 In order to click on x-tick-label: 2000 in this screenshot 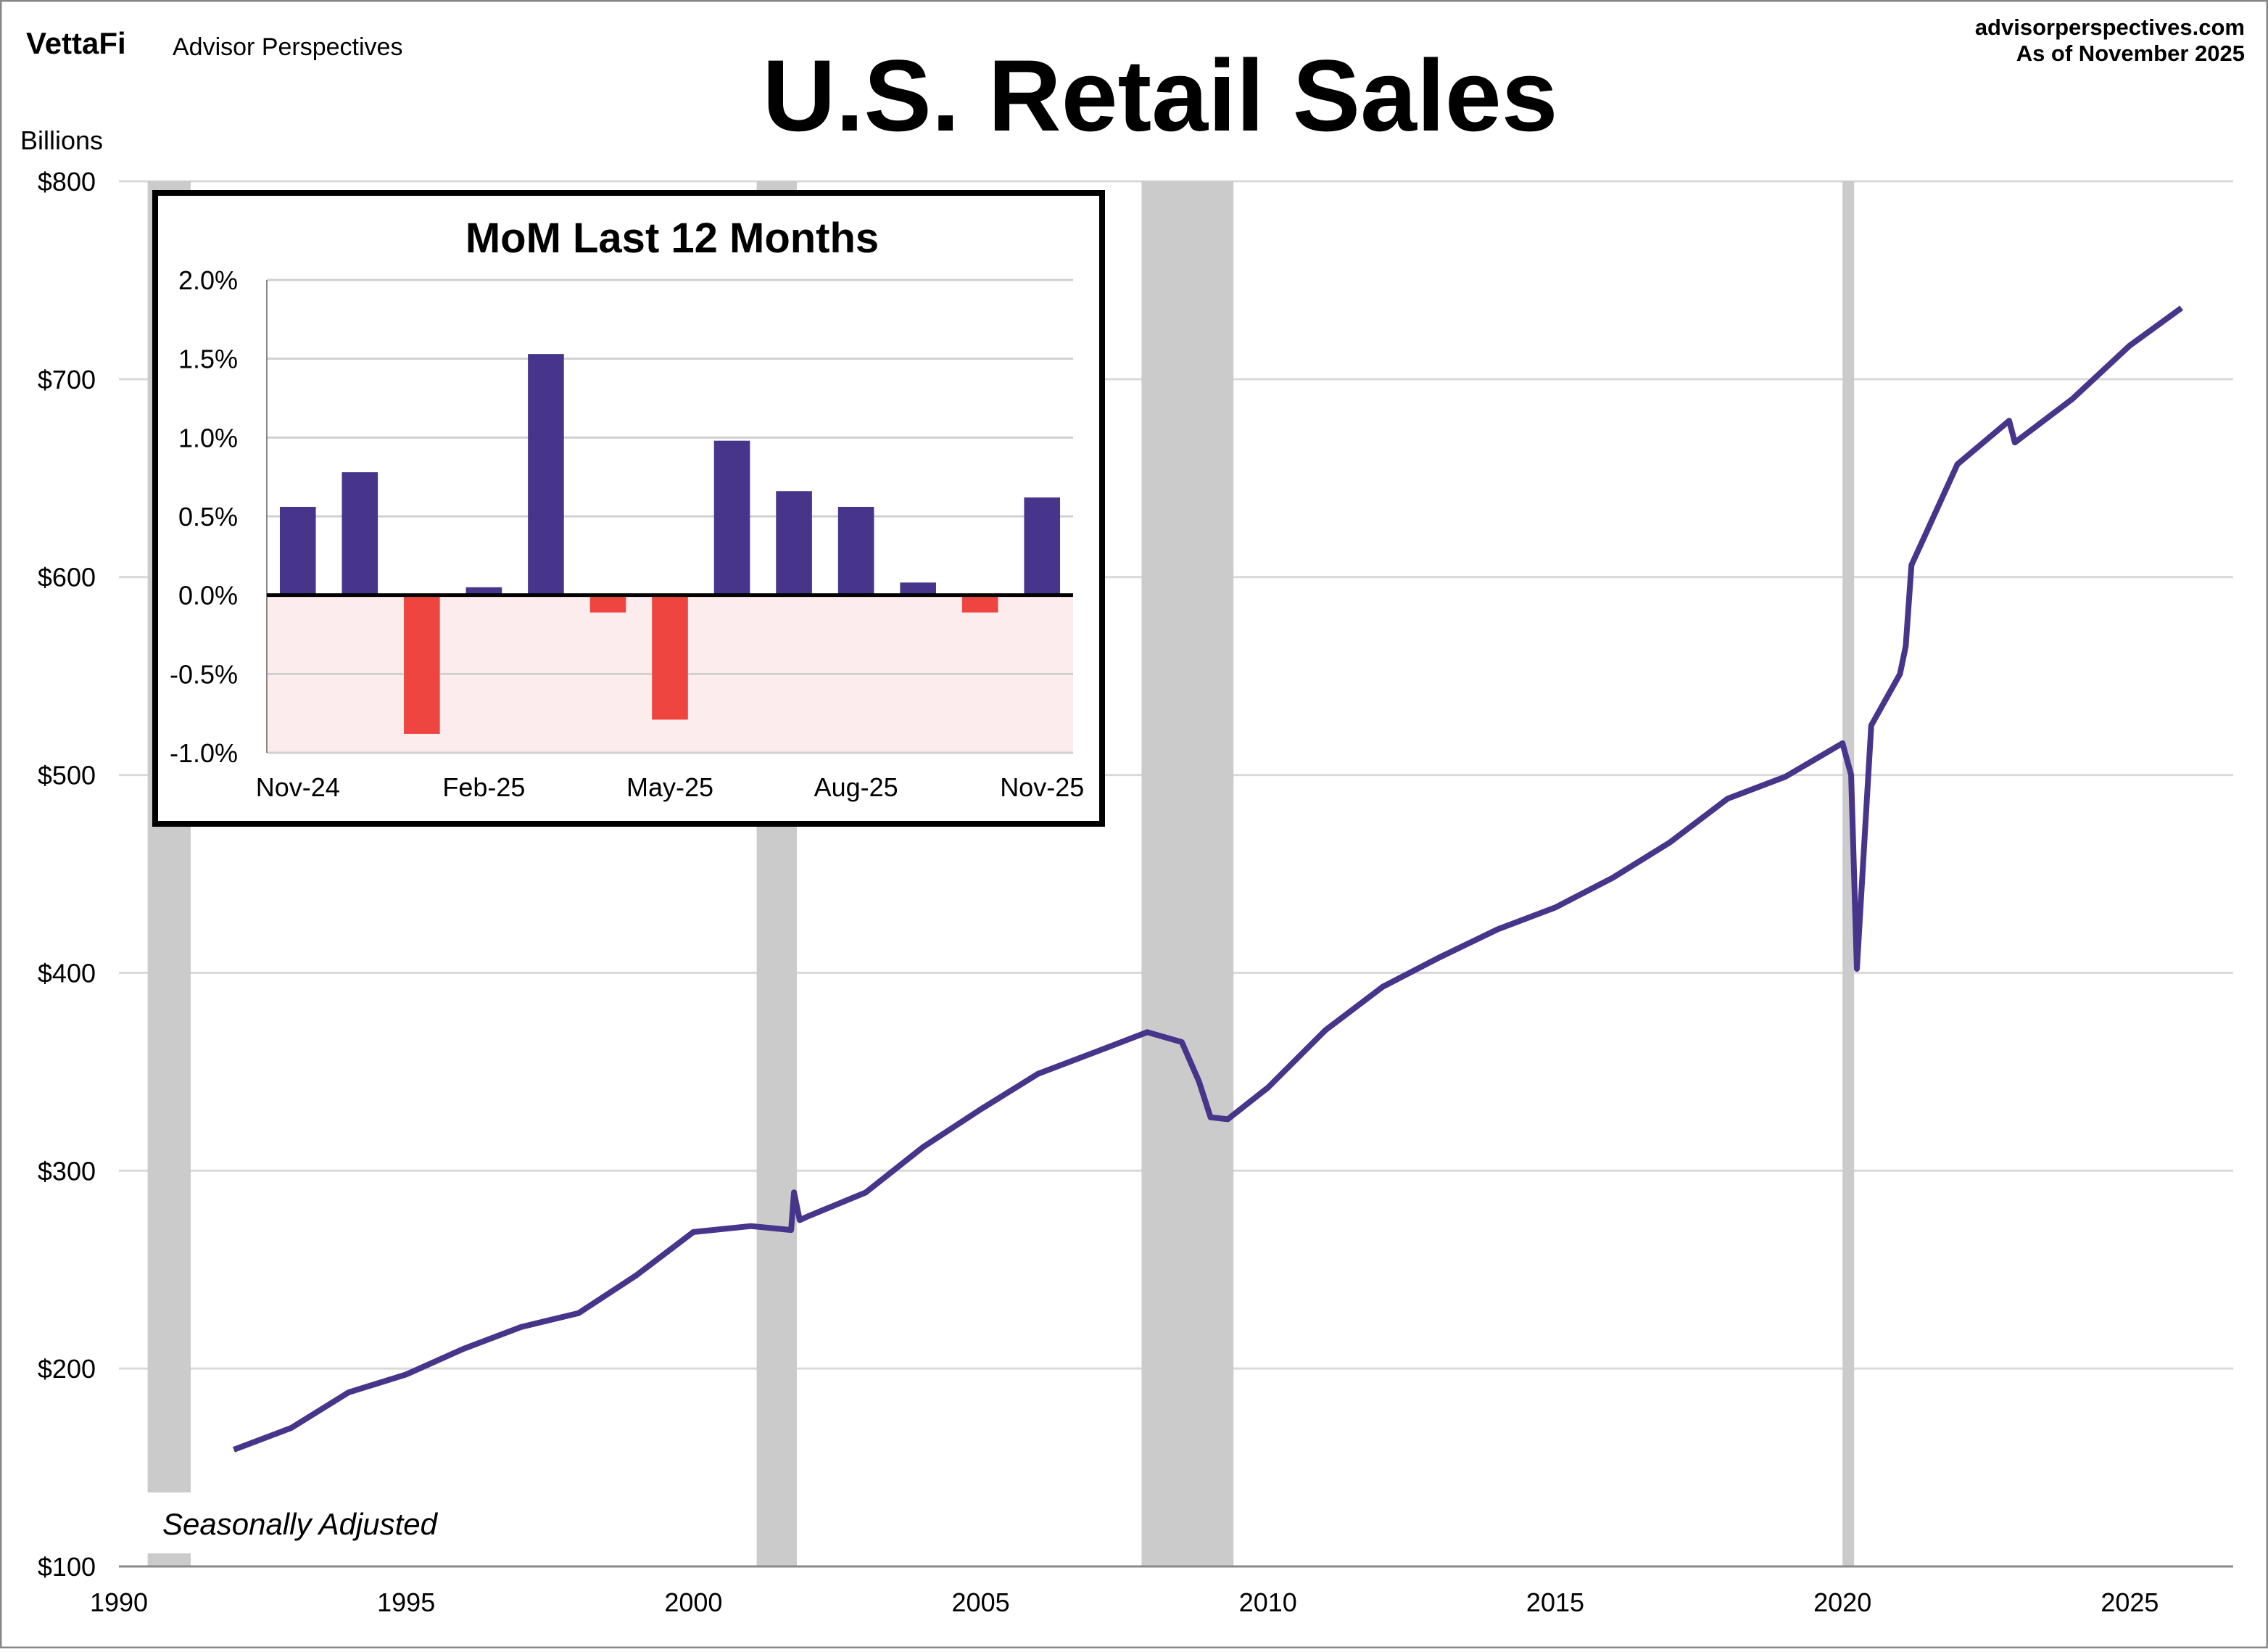, I will do `click(693, 1602)`.